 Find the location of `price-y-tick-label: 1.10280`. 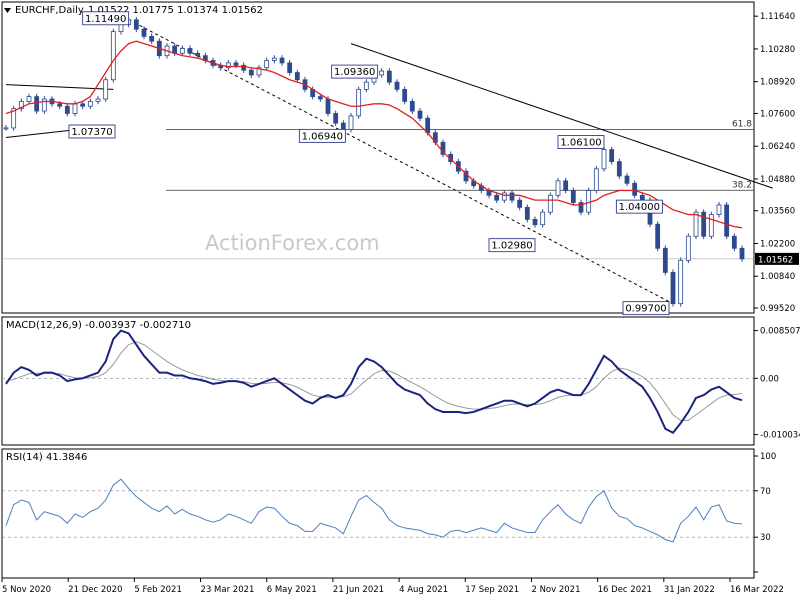

price-y-tick-label: 1.10280 is located at coordinates (777, 50).